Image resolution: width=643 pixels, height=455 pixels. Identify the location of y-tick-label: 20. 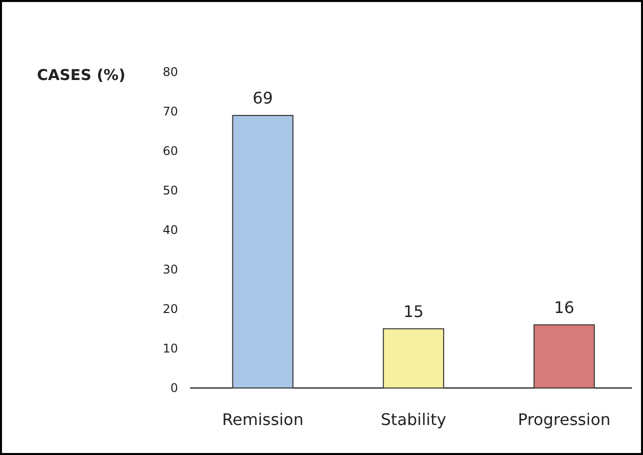
(170, 309).